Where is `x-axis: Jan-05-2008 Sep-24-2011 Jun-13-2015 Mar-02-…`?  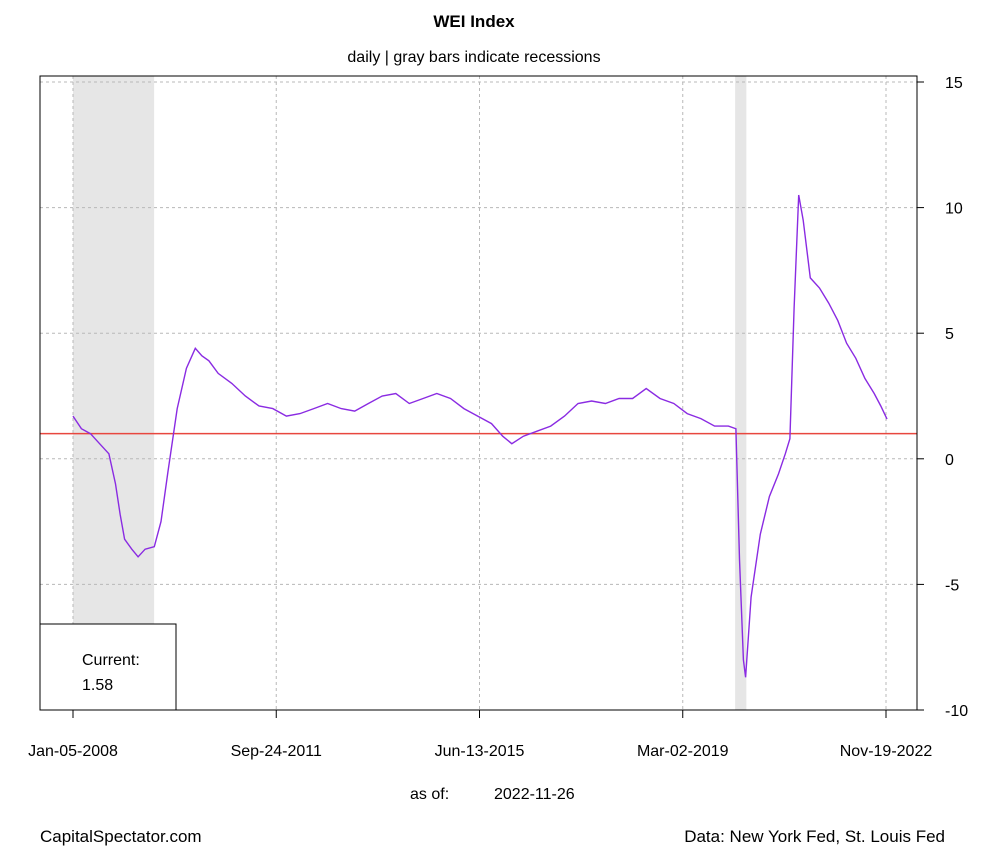
x-axis: Jan-05-2008 Sep-24-2011 Jun-13-2015 Mar-02-… is located at coordinates (480, 735).